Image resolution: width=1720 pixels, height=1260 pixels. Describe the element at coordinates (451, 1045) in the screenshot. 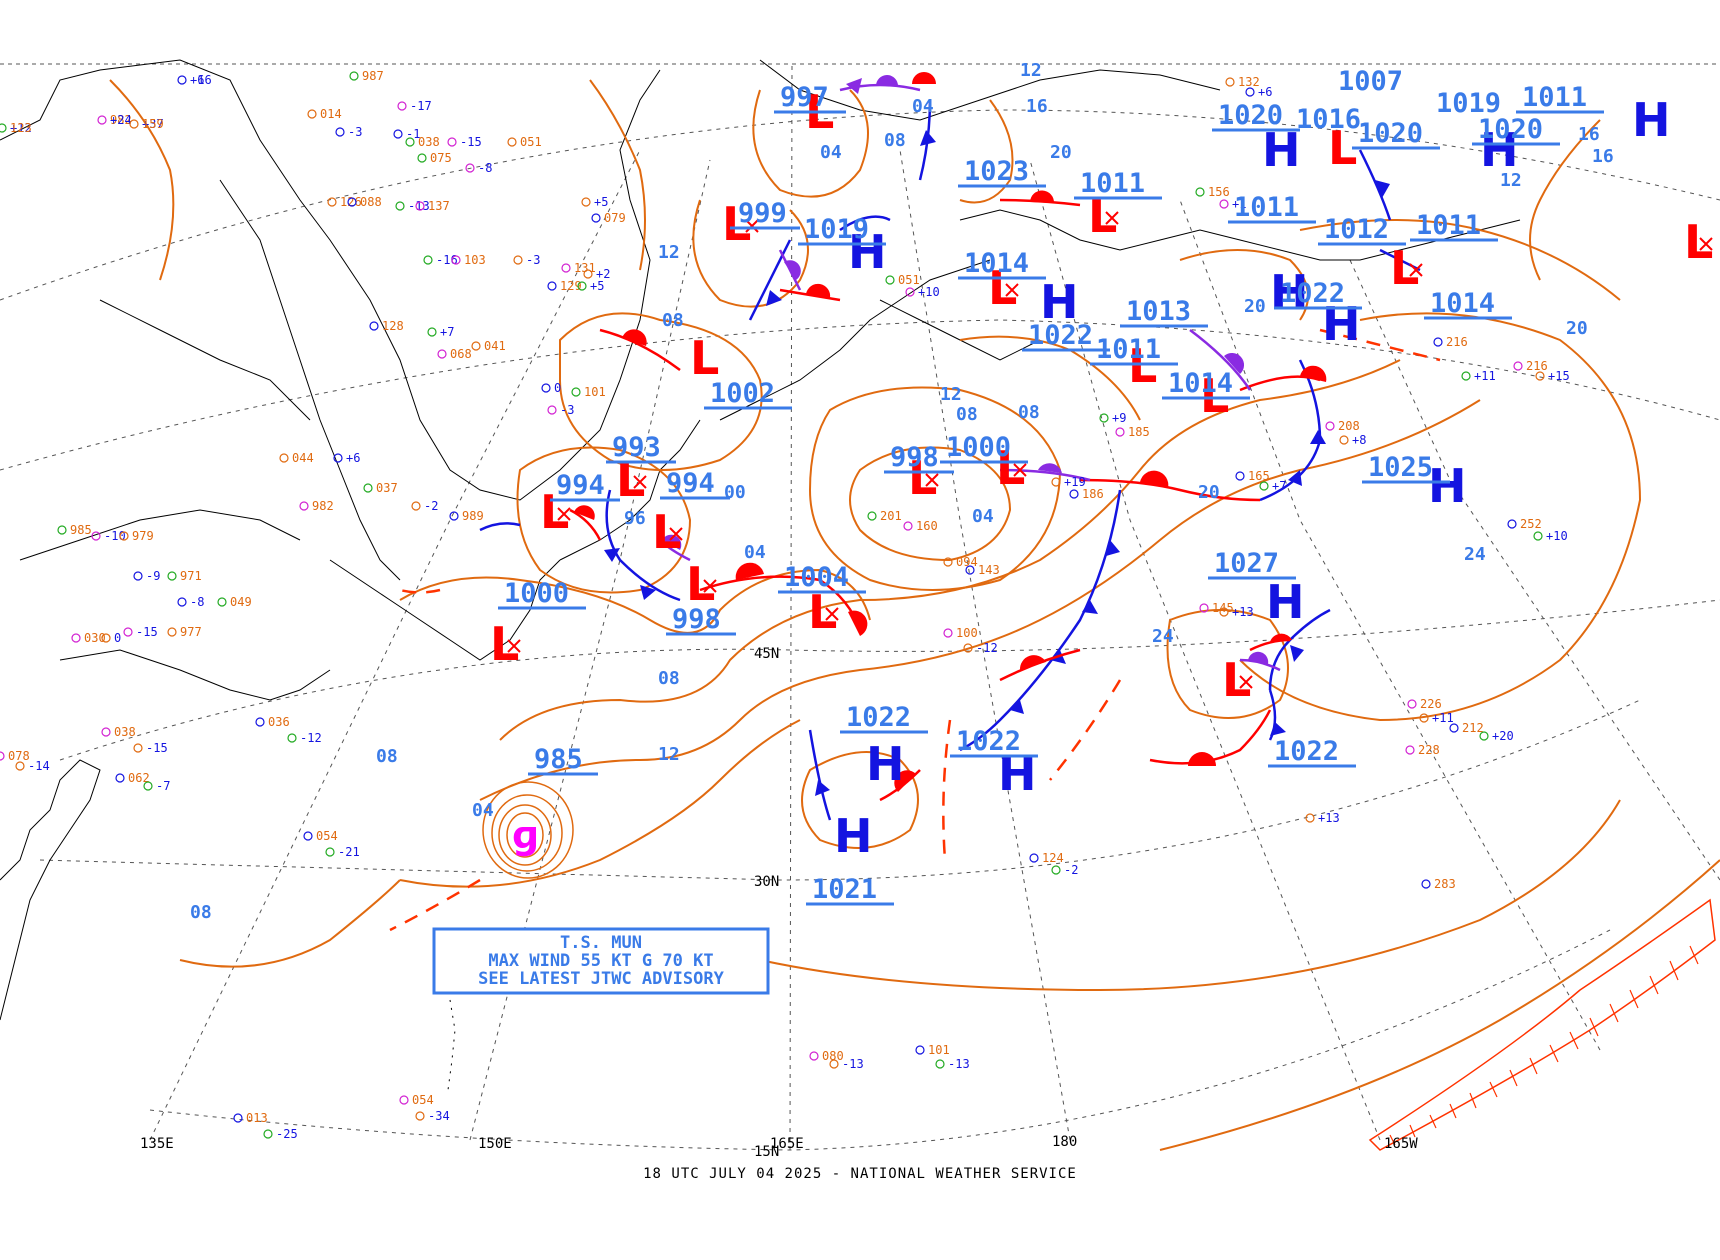

I see `marianas-dots` at that location.